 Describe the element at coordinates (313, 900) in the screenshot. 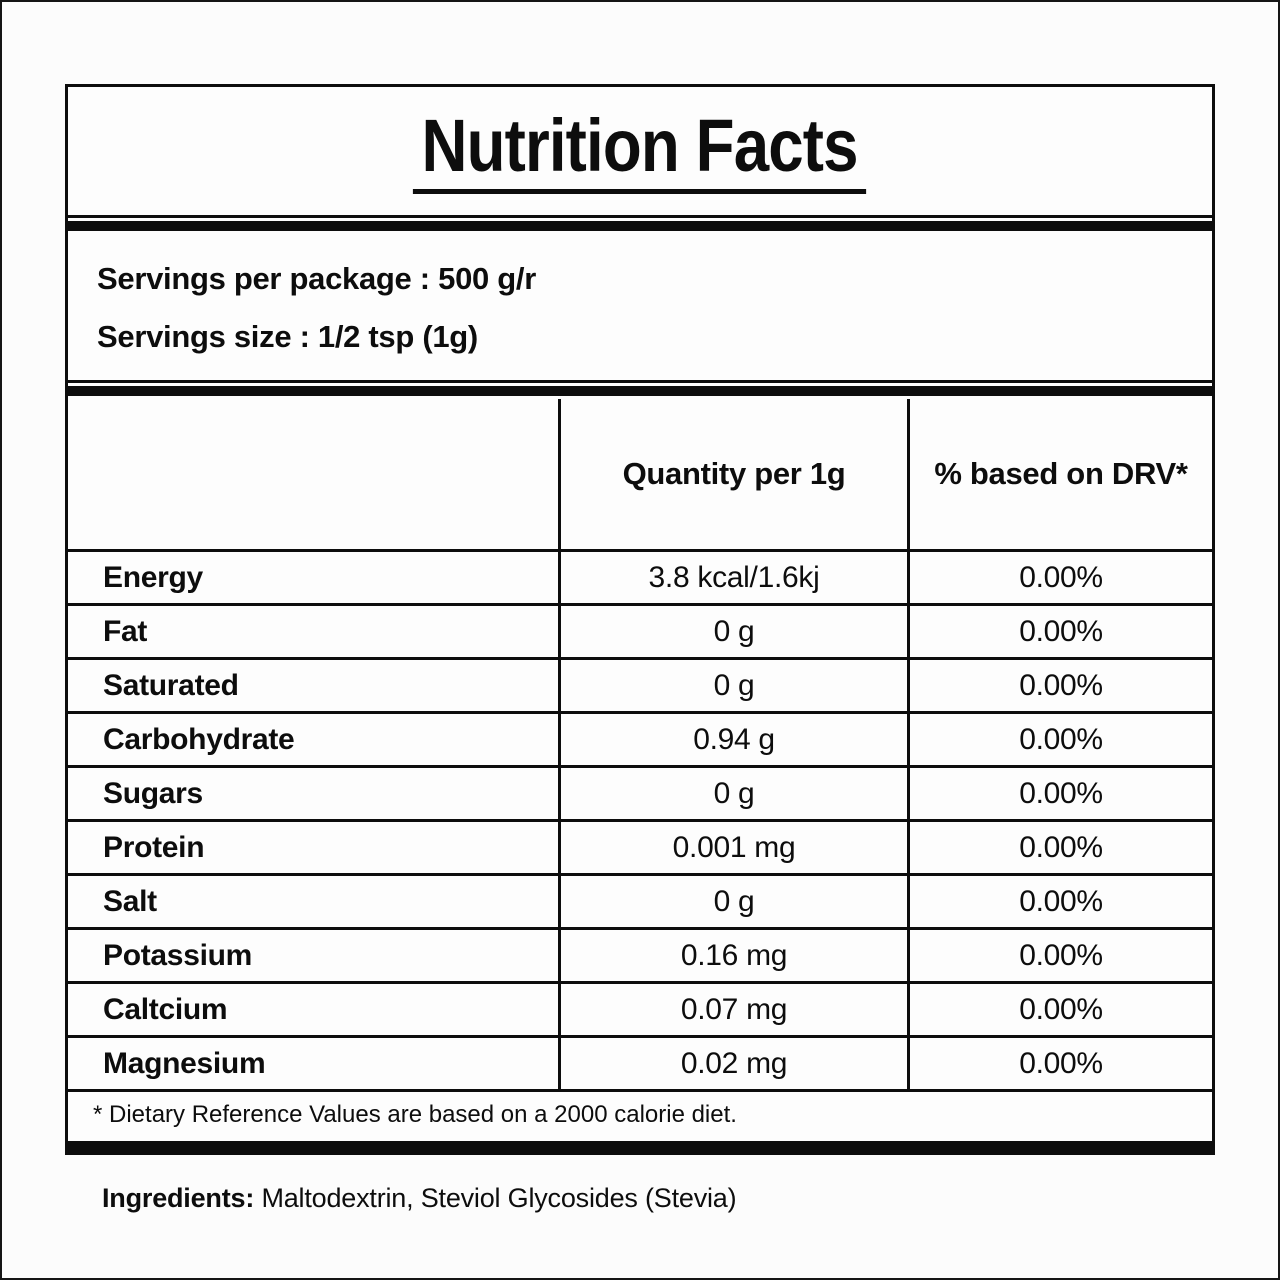

I see `nutrient-name: Salt` at that location.